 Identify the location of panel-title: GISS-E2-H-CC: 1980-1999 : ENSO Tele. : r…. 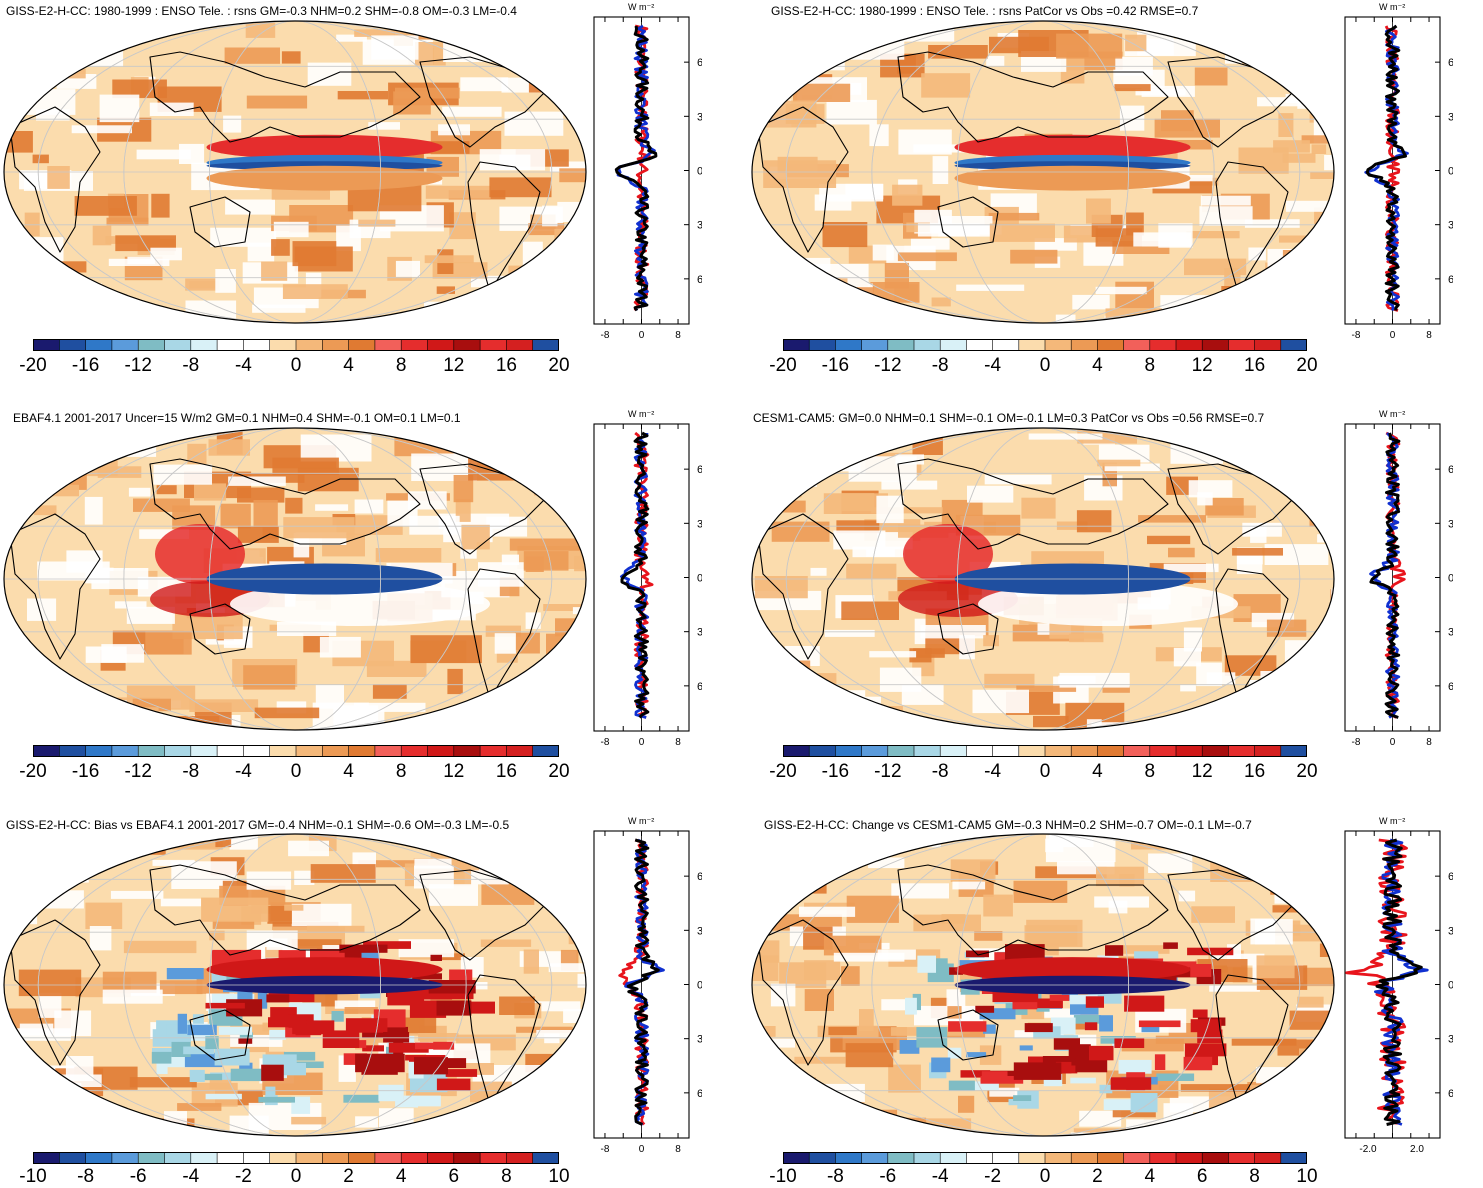
(261, 11).